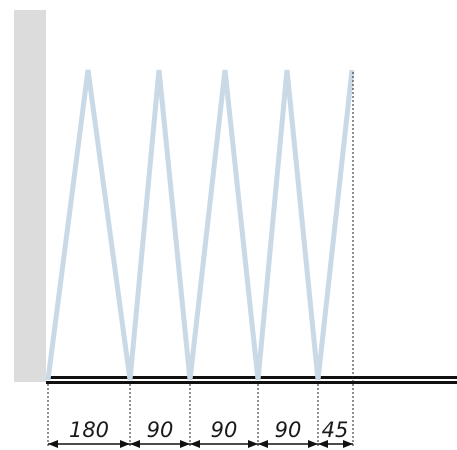 The width and height of the screenshot is (457, 450). I want to click on extension-lines, so click(183, 416).